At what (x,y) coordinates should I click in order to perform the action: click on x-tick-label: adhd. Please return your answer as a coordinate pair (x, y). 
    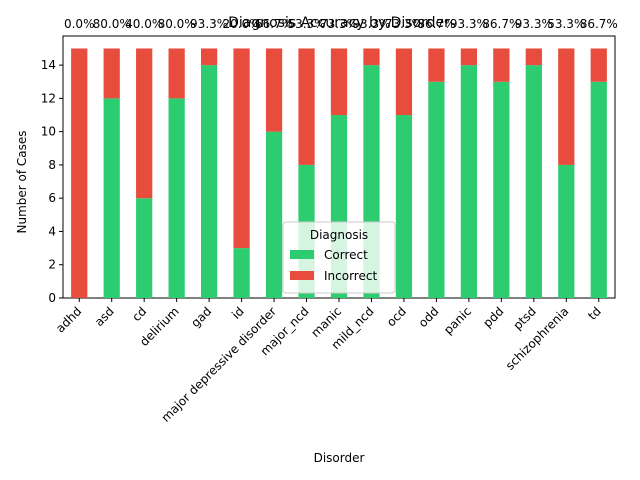
    Looking at the image, I should click on (68, 319).